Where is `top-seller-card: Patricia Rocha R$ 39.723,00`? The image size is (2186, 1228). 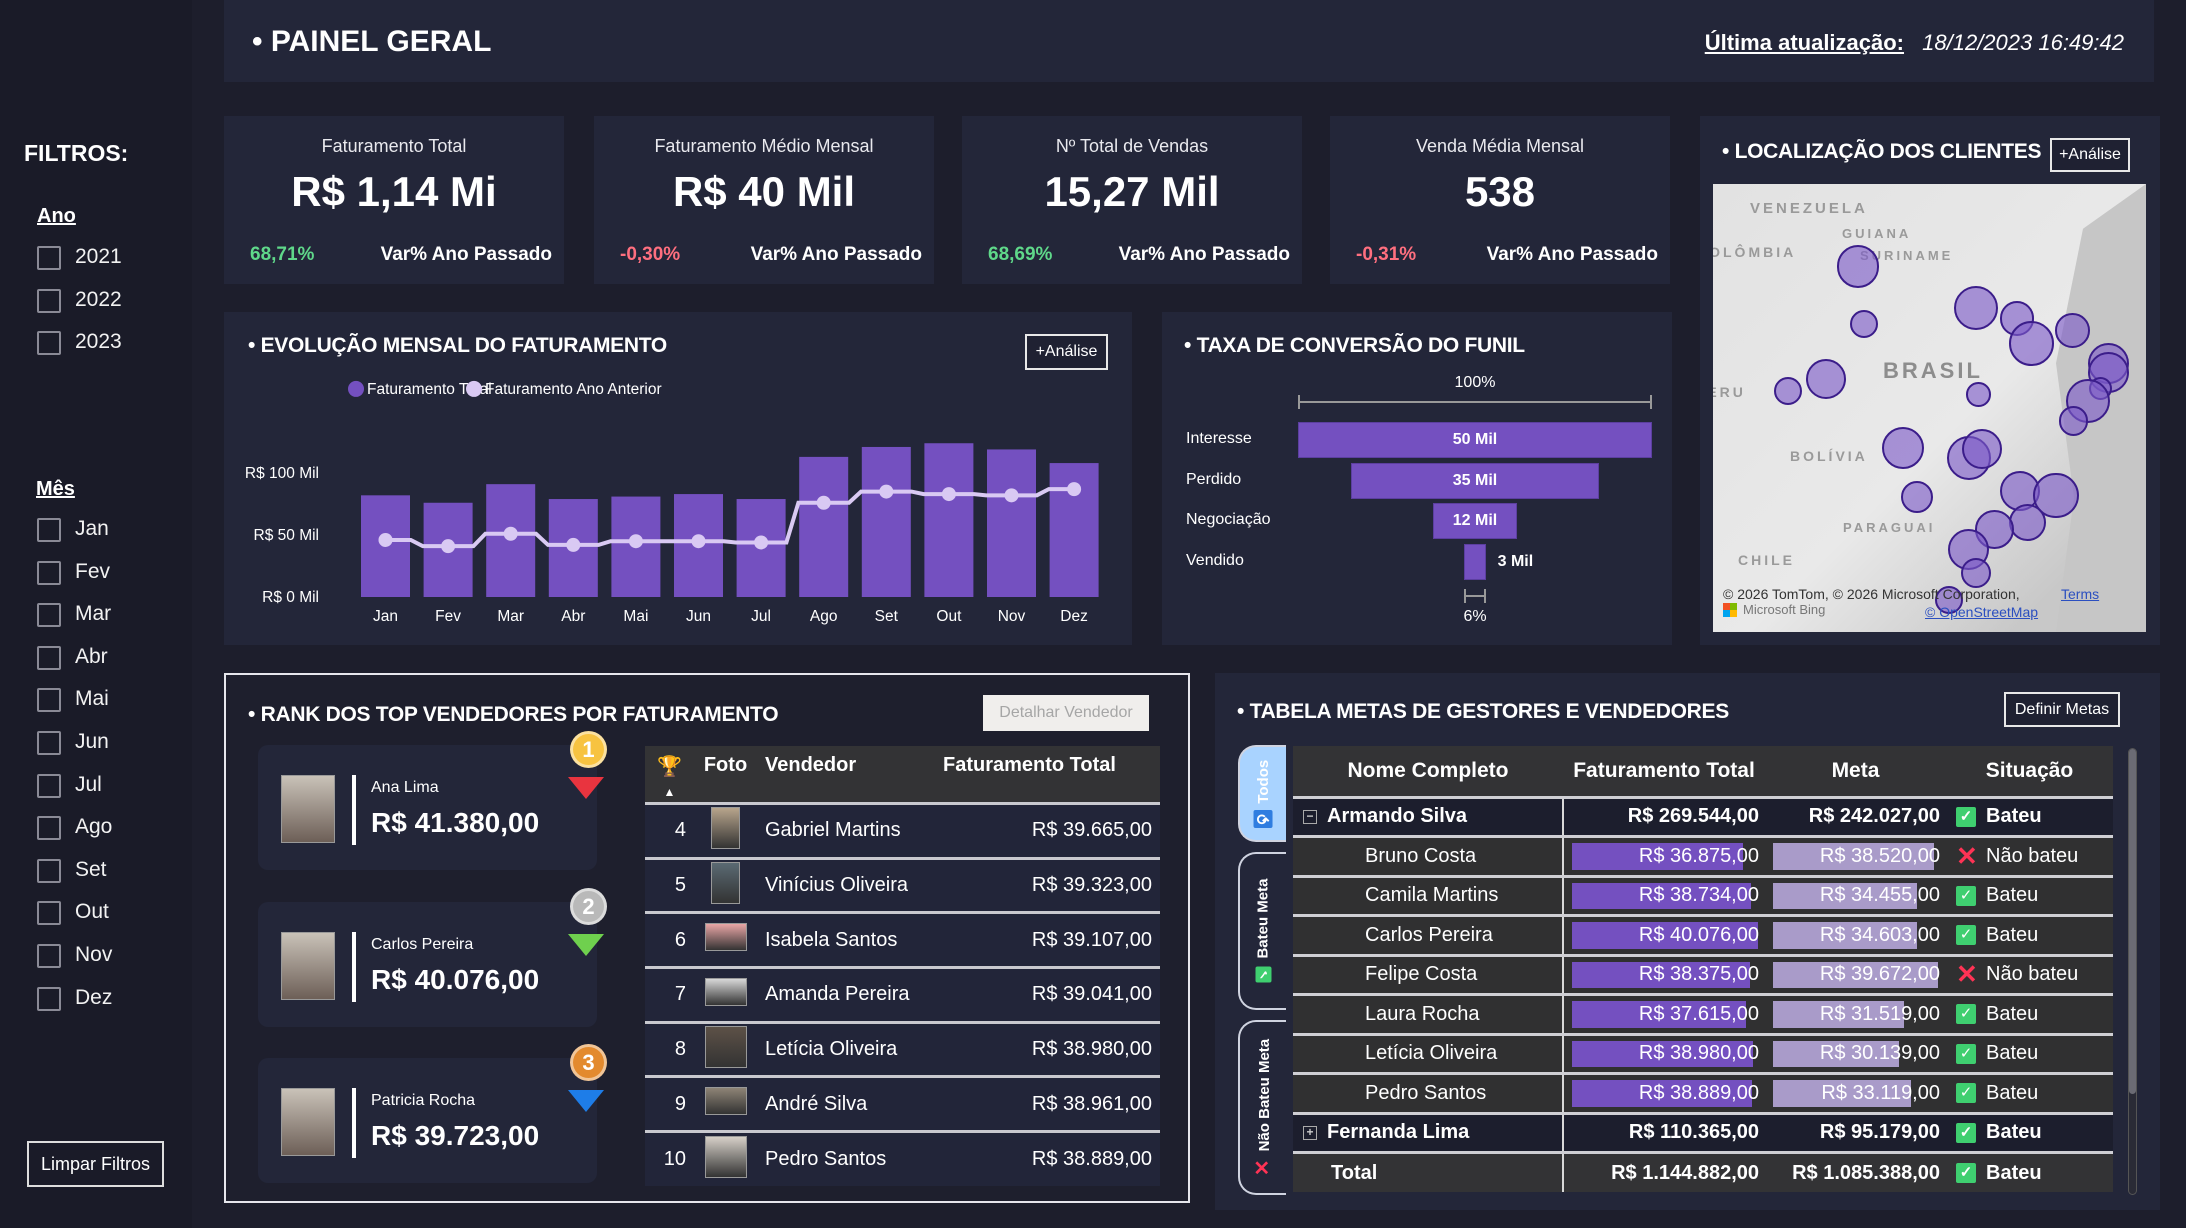
top-seller-card: Patricia Rocha R$ 39.723,00 is located at coordinates (427, 1120).